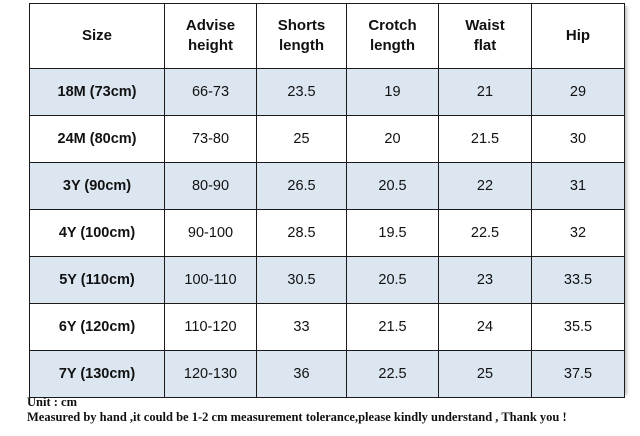  Describe the element at coordinates (210, 374) in the screenshot. I see `advise-height-cell: 120-130` at that location.